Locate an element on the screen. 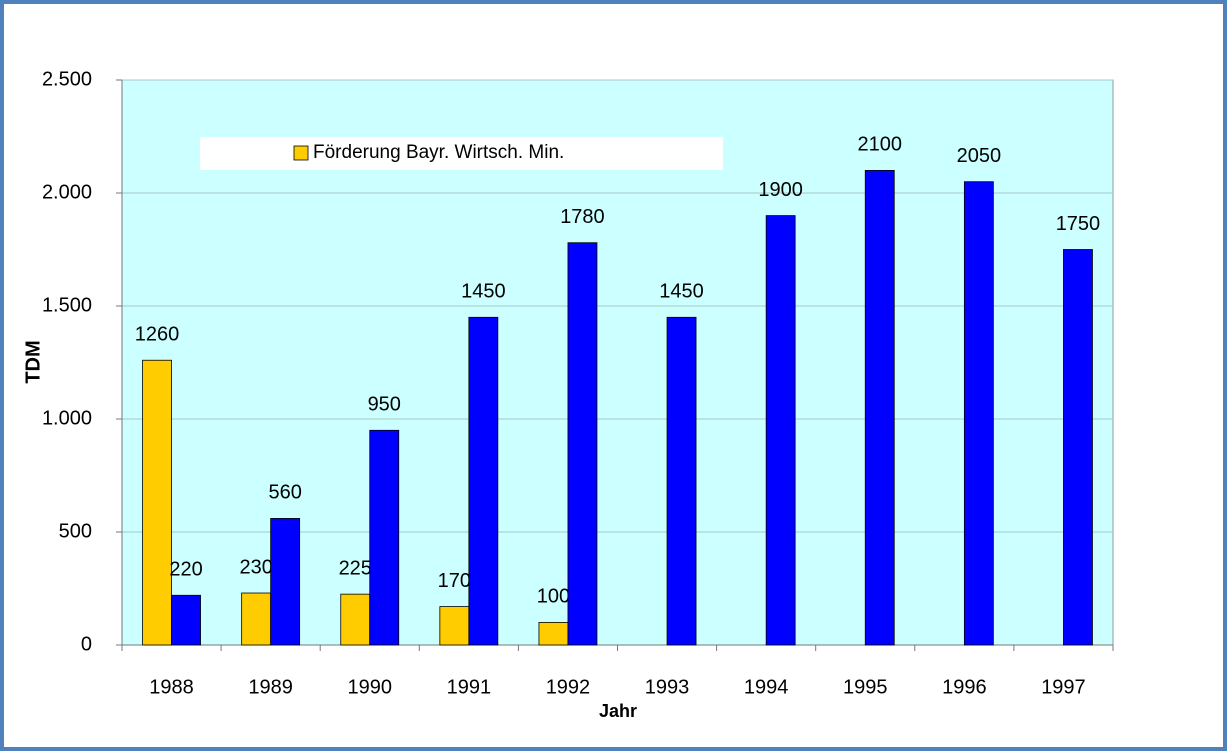  data-label: 950 is located at coordinates (384, 405).